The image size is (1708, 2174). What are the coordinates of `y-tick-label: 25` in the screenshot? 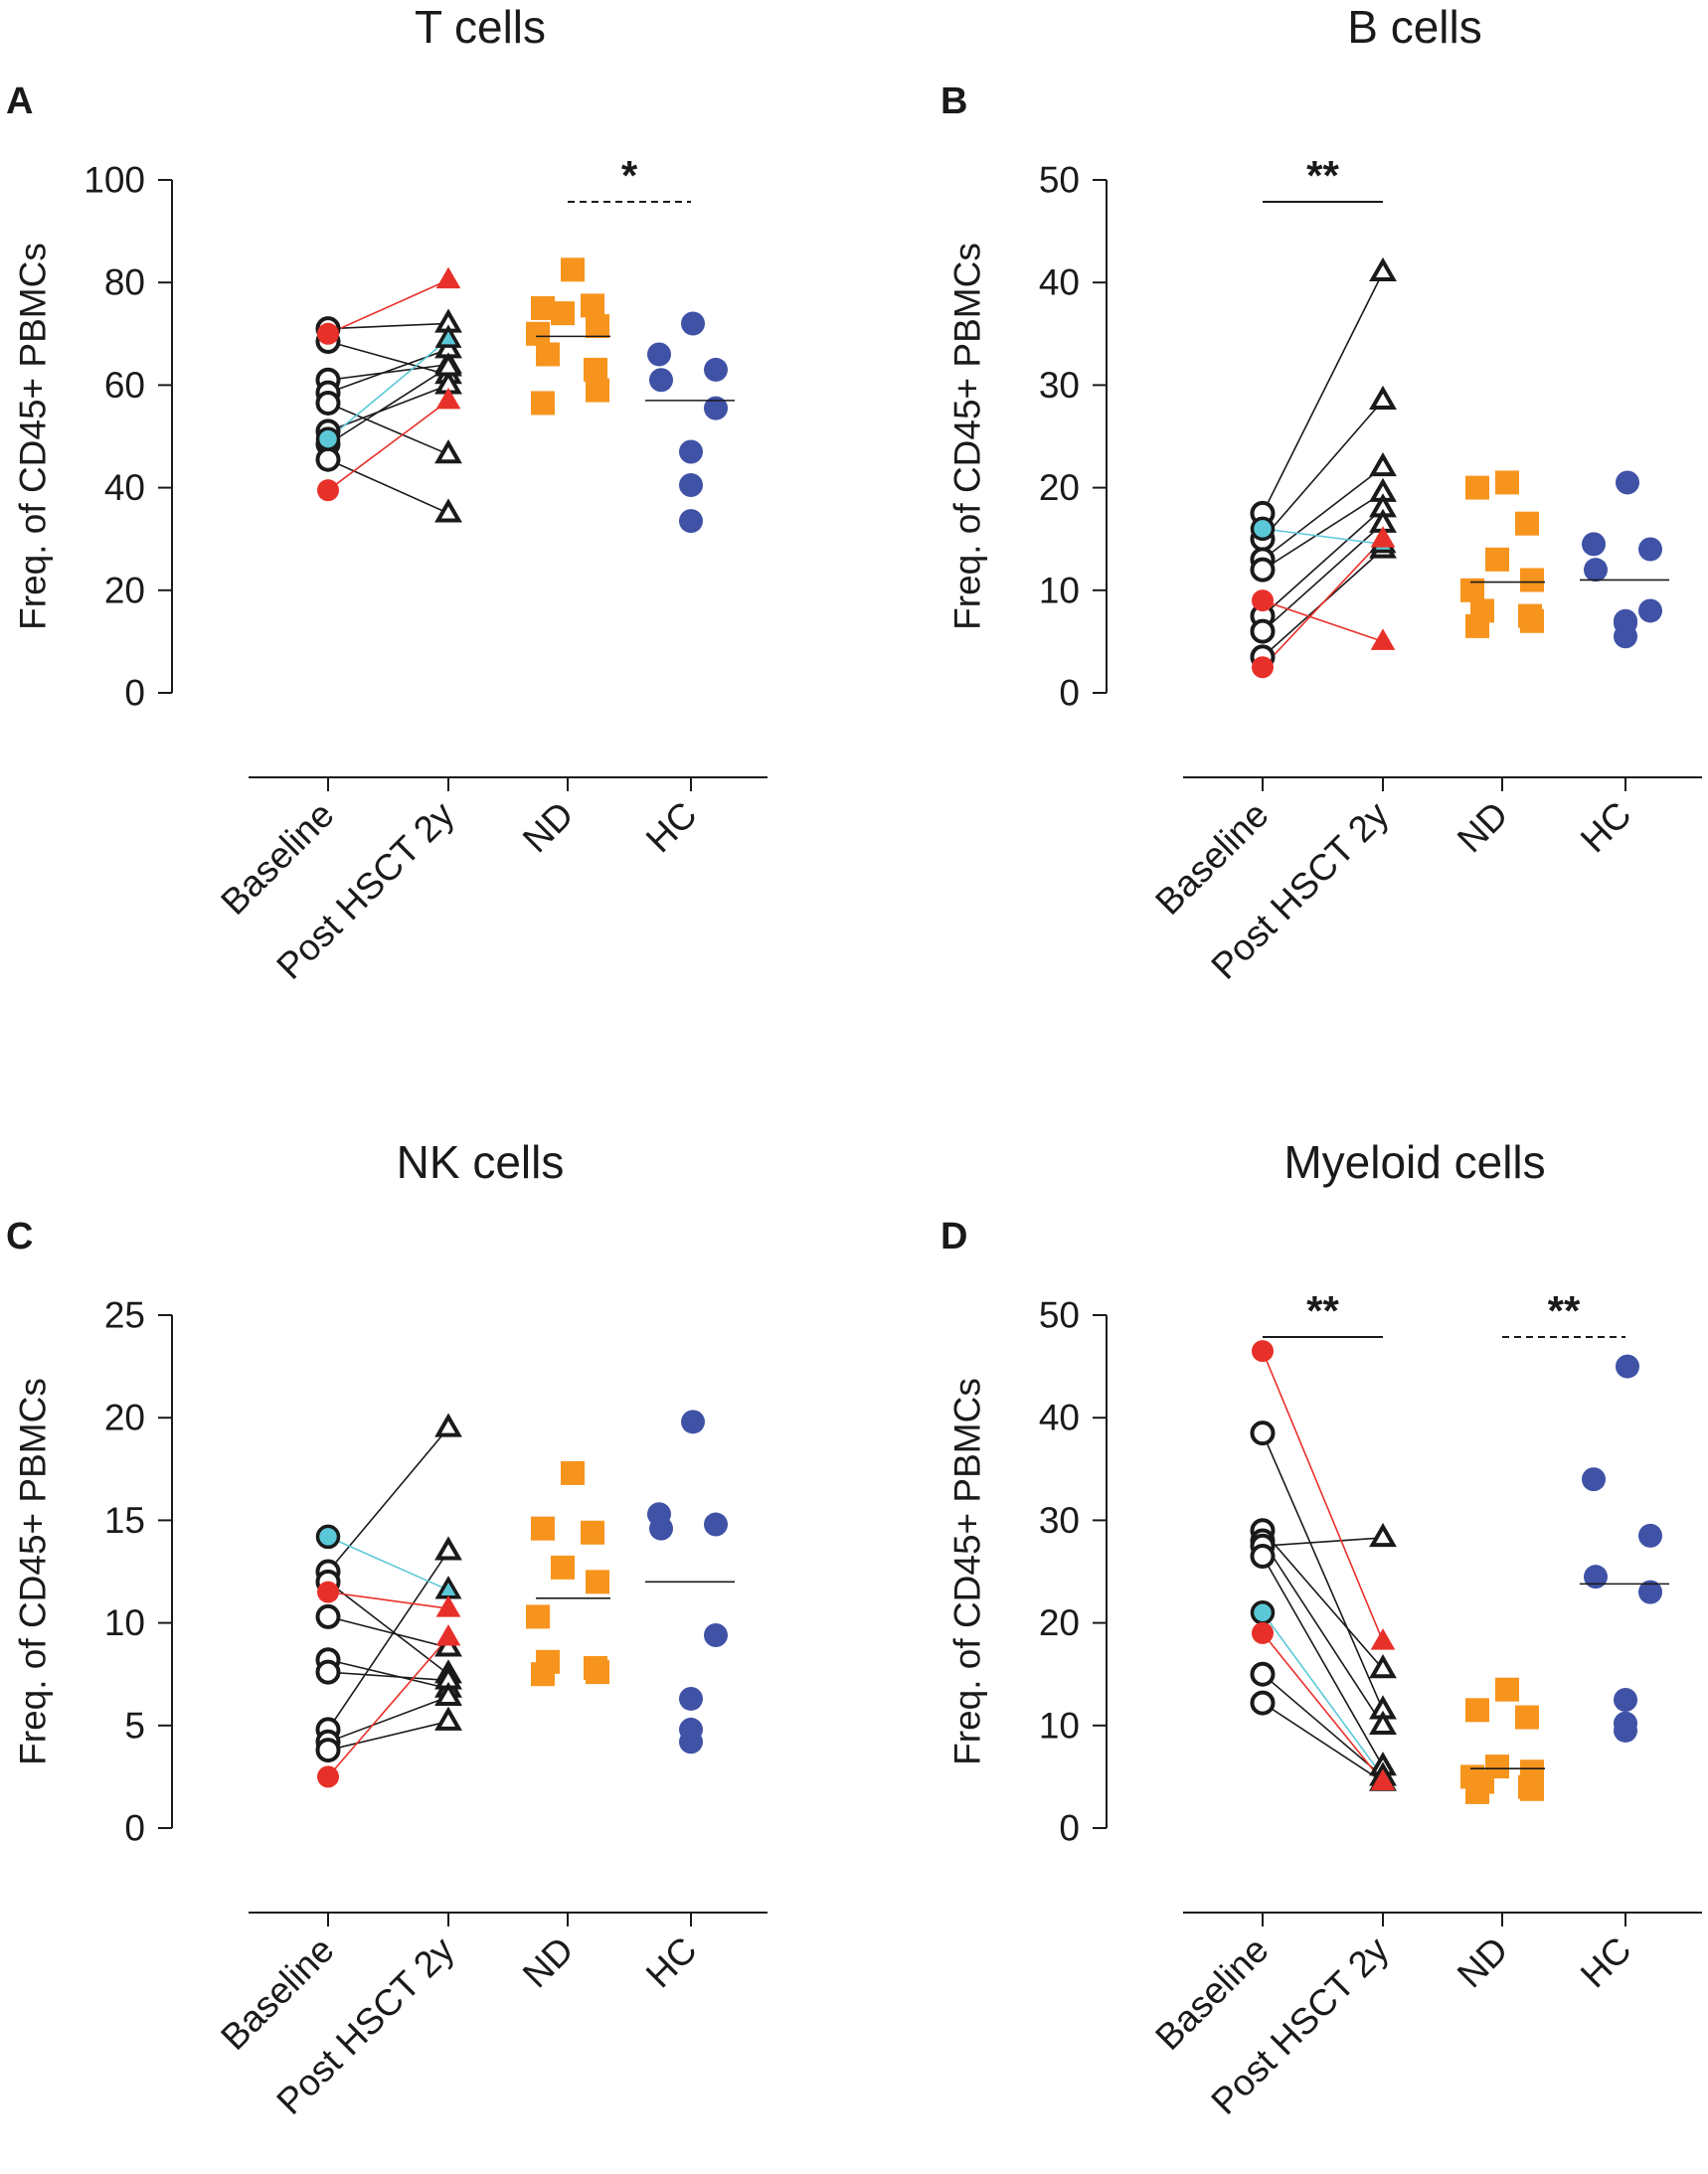 It's located at (124, 1315).